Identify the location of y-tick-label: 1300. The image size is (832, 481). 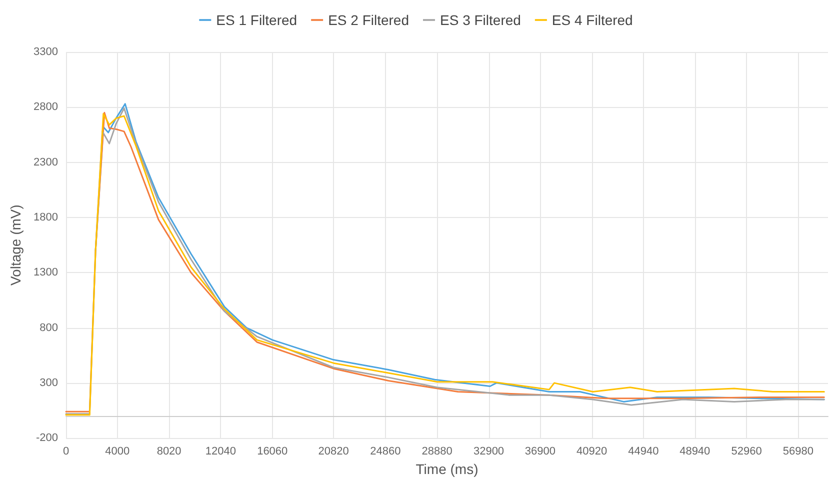
(46, 272).